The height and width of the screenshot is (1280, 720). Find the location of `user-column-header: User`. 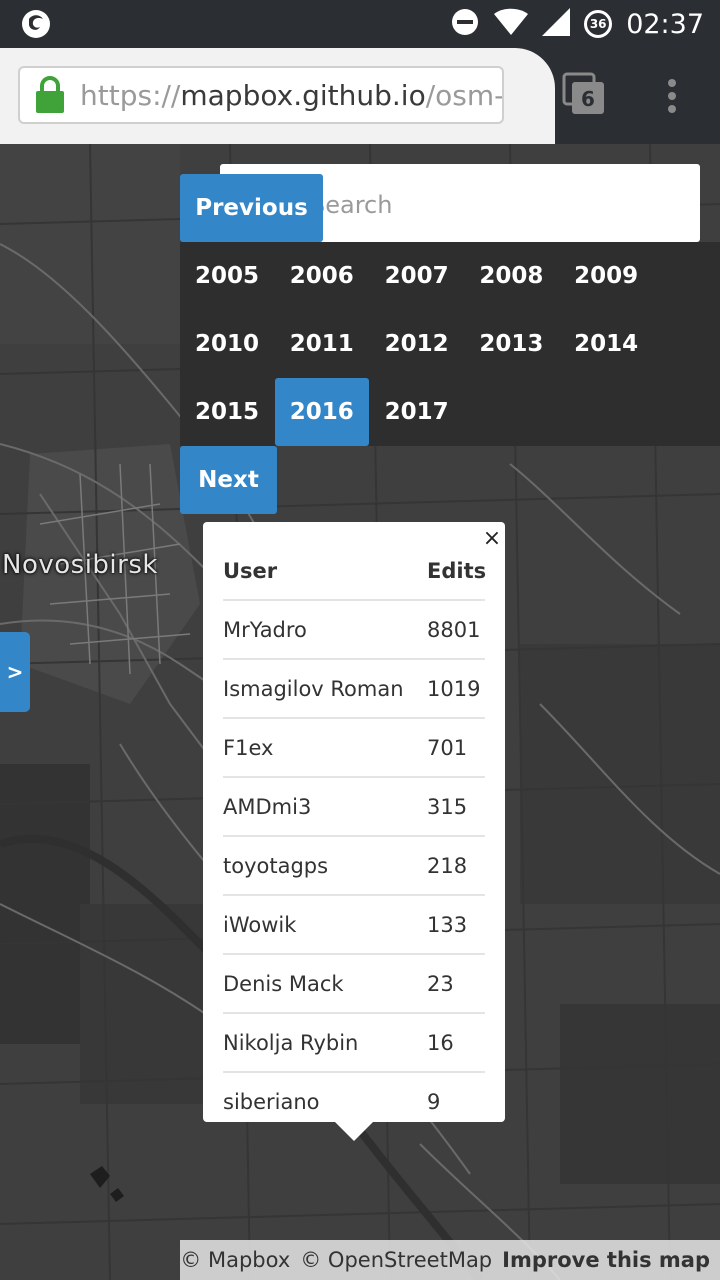

user-column-header: User is located at coordinates (250, 570).